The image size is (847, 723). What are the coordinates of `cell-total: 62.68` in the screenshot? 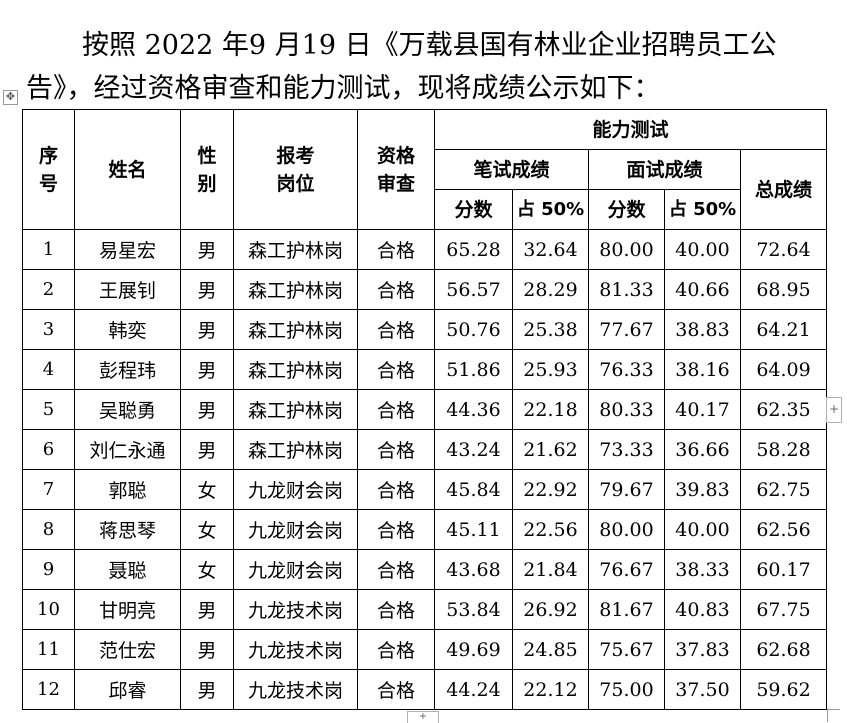 It's located at (783, 649).